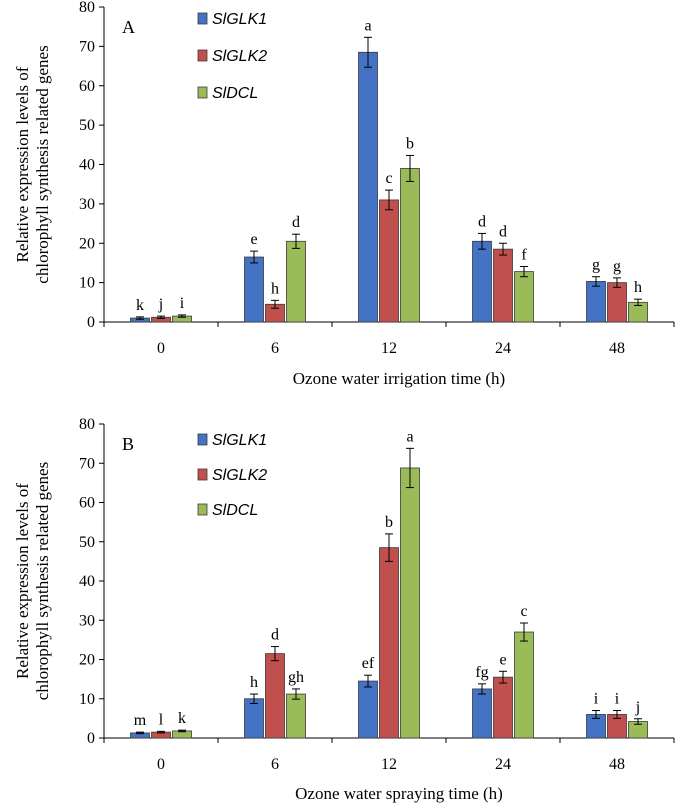 The width and height of the screenshot is (685, 803). Describe the element at coordinates (481, 672) in the screenshot. I see `significance-label: fg` at that location.